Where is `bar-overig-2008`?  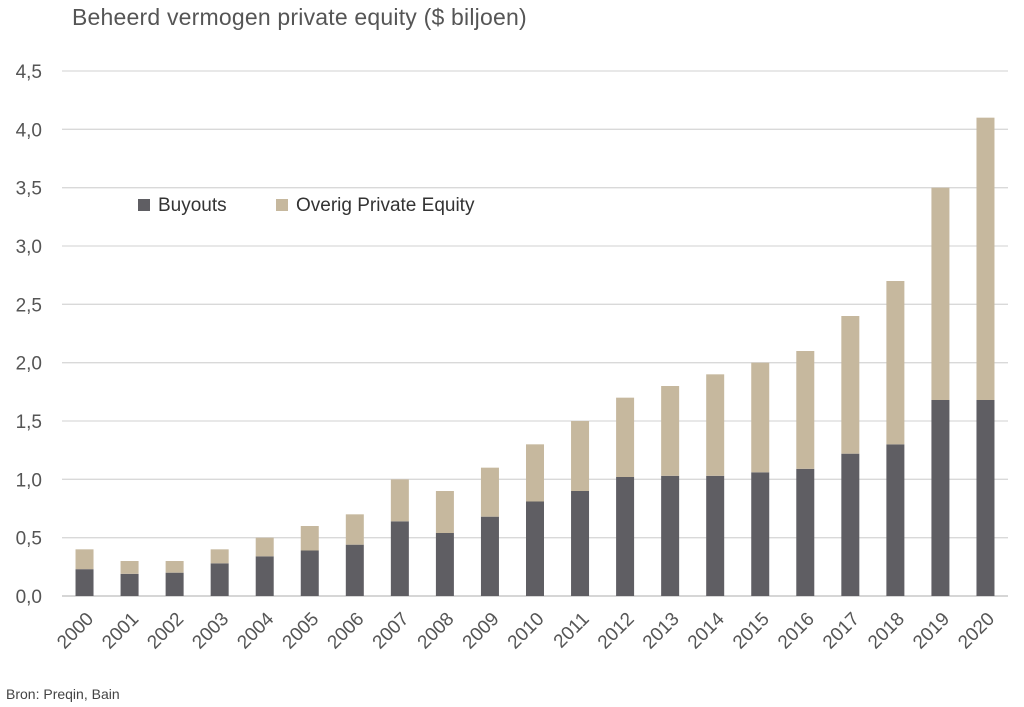 bar-overig-2008 is located at coordinates (444, 512).